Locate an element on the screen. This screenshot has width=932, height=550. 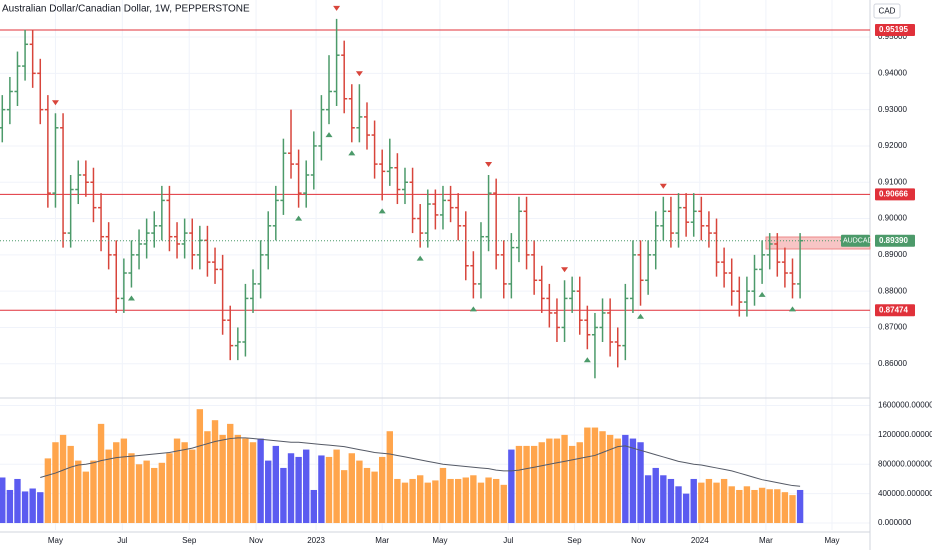
symbol-box is located at coordinates (855, 240).